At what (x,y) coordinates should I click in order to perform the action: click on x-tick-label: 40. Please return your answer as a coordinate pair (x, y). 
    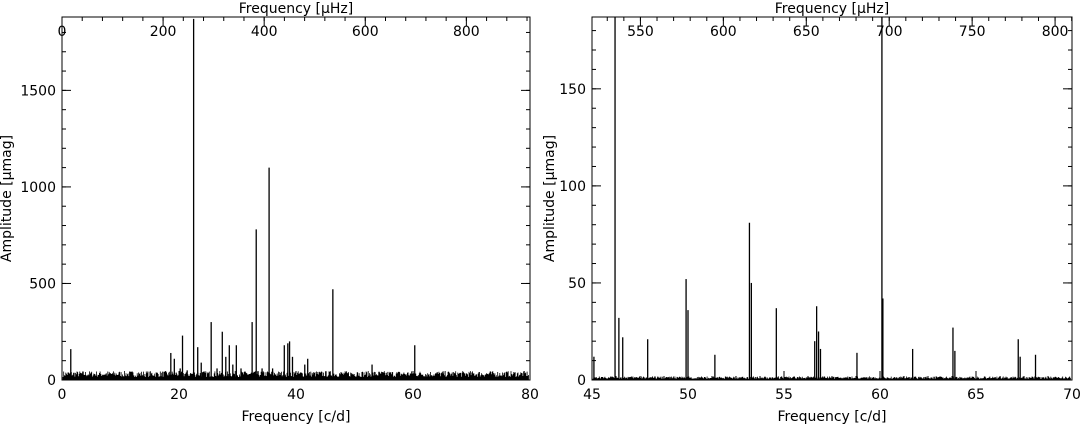
    Looking at the image, I should click on (296, 395).